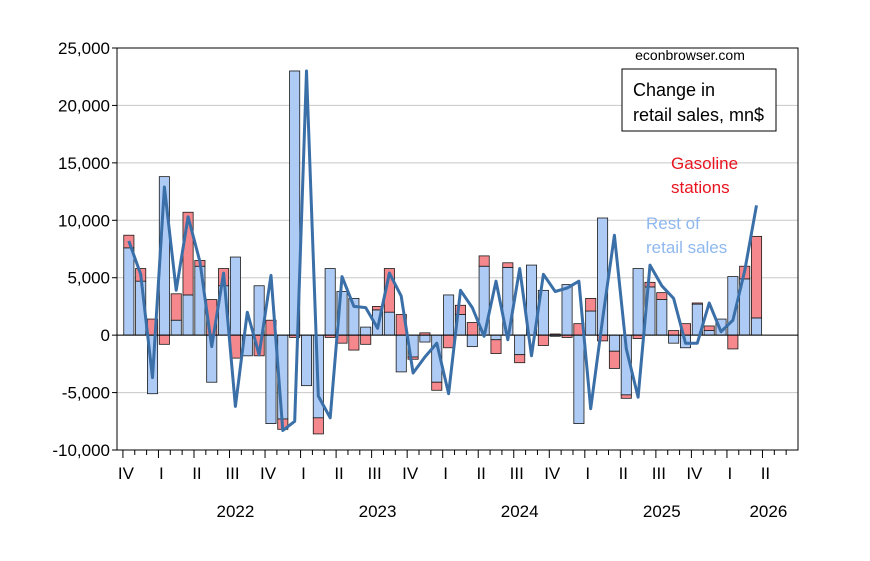 The image size is (870, 561). I want to click on legend-box, so click(699, 100).